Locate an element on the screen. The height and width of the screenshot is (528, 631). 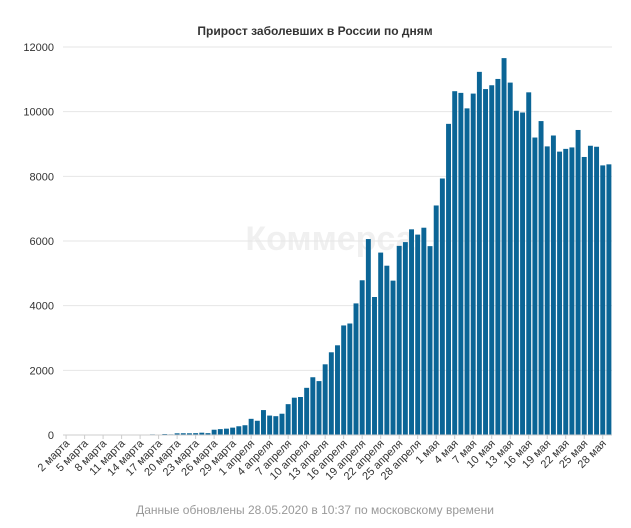
watermark-text: Коммерса is located at coordinates (330, 239).